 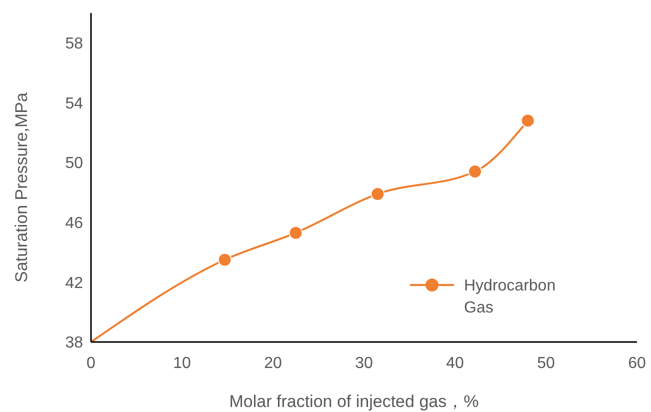 I want to click on y-tick-label: 46, so click(x=74, y=223).